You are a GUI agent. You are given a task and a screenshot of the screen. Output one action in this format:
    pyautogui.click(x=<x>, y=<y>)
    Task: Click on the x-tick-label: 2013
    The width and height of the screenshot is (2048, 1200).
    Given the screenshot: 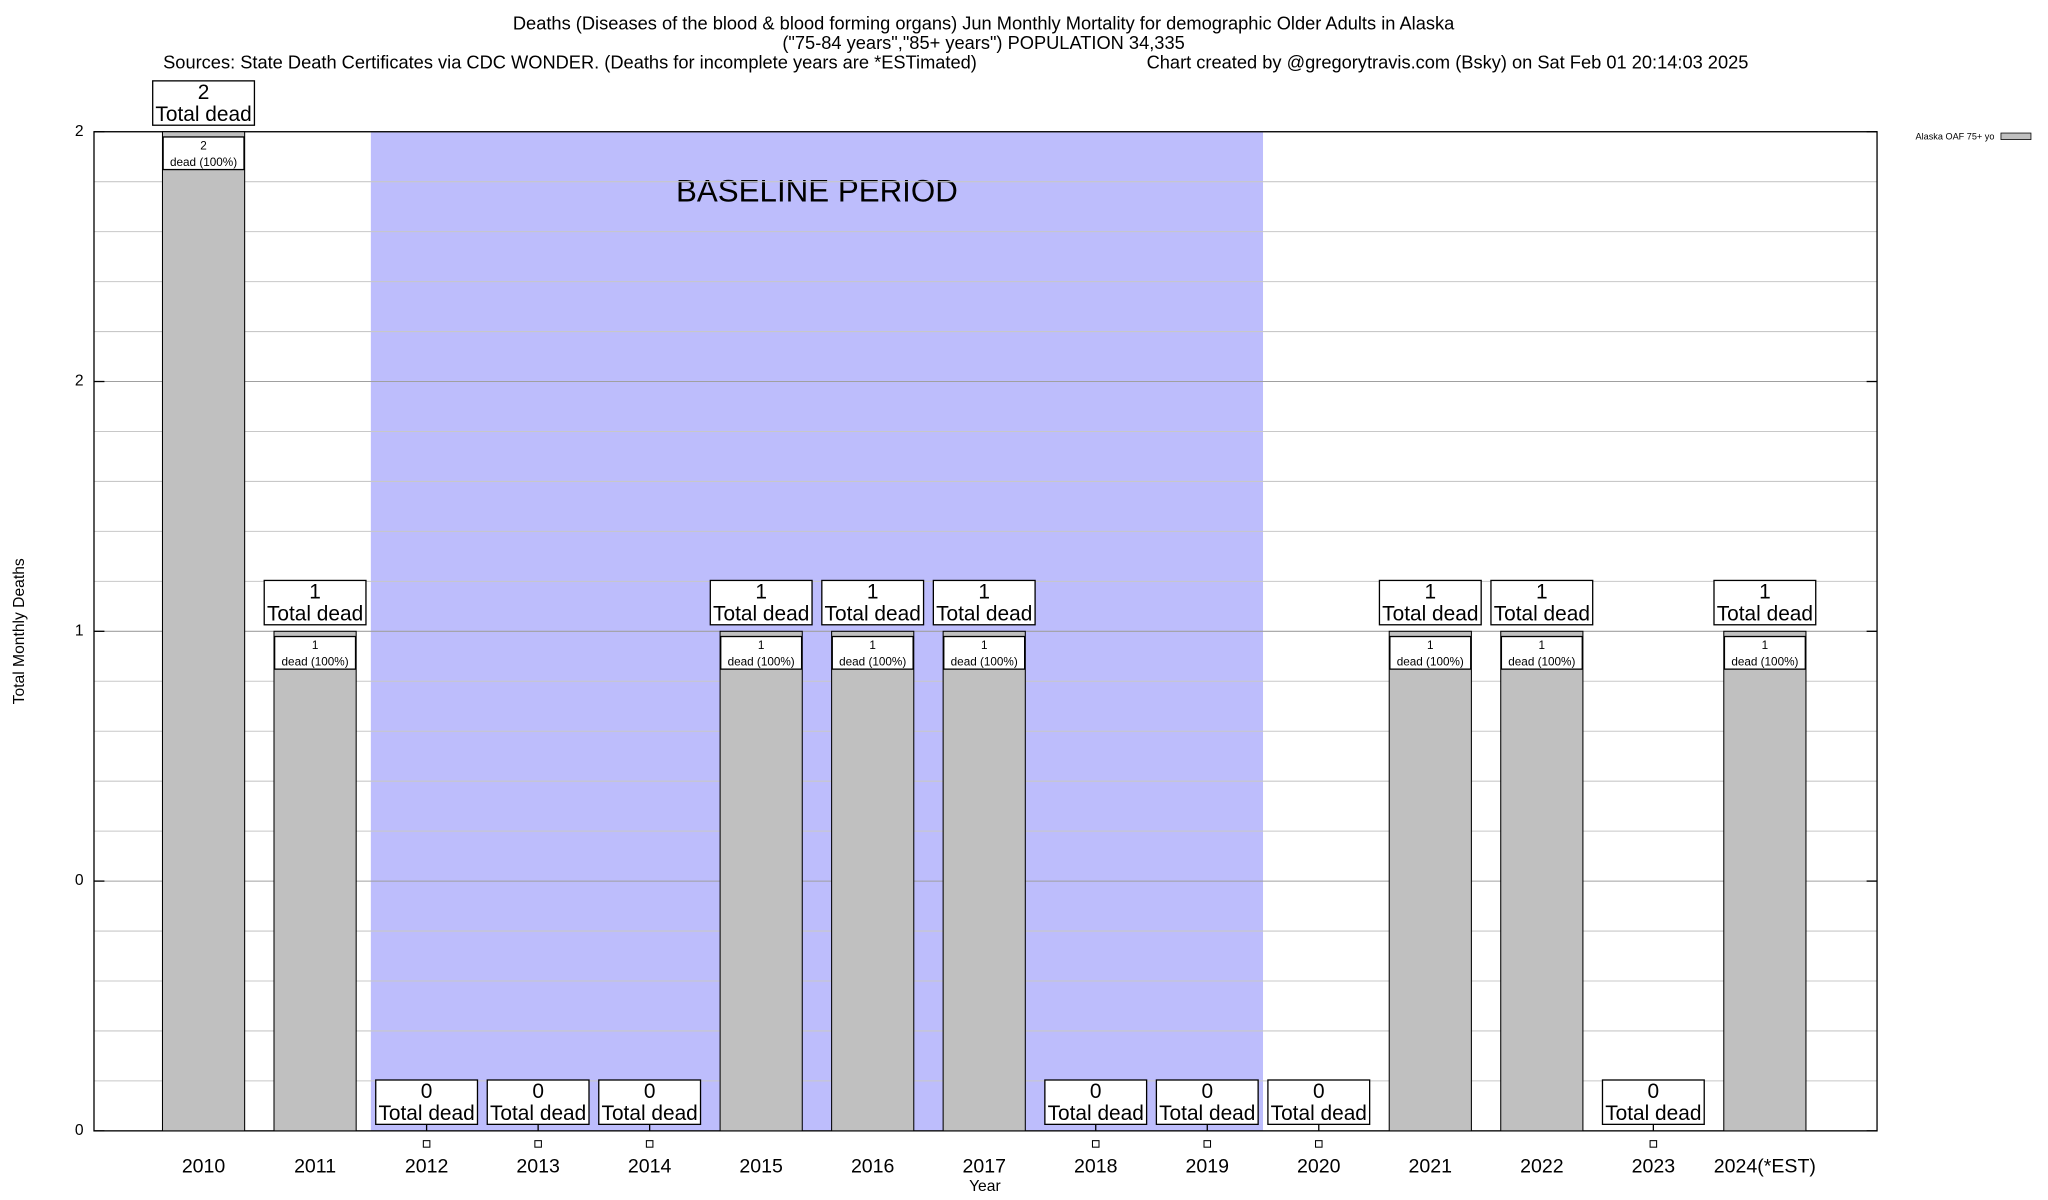 What is the action you would take?
    pyautogui.click(x=538, y=1167)
    